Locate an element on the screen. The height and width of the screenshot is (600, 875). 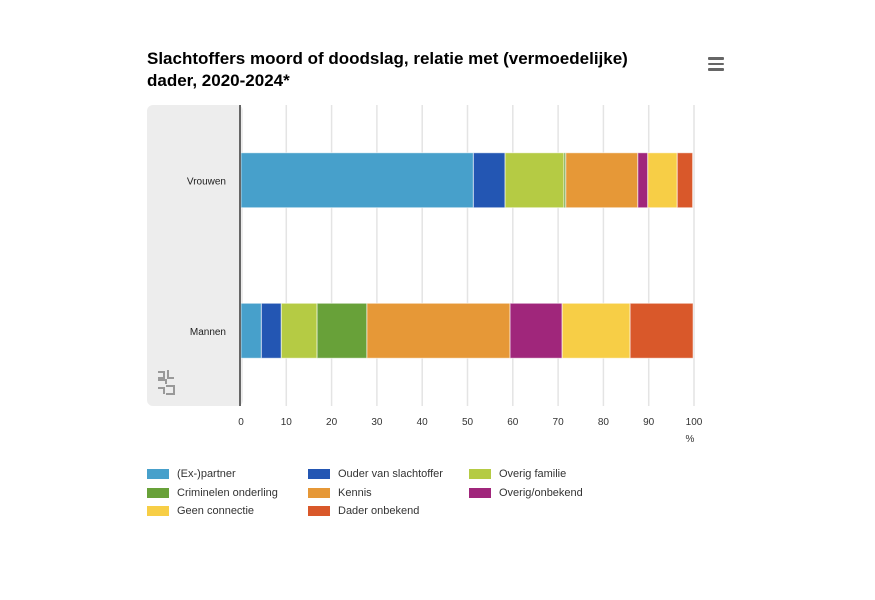
legend-item: (Ex-)partner is located at coordinates (191, 474).